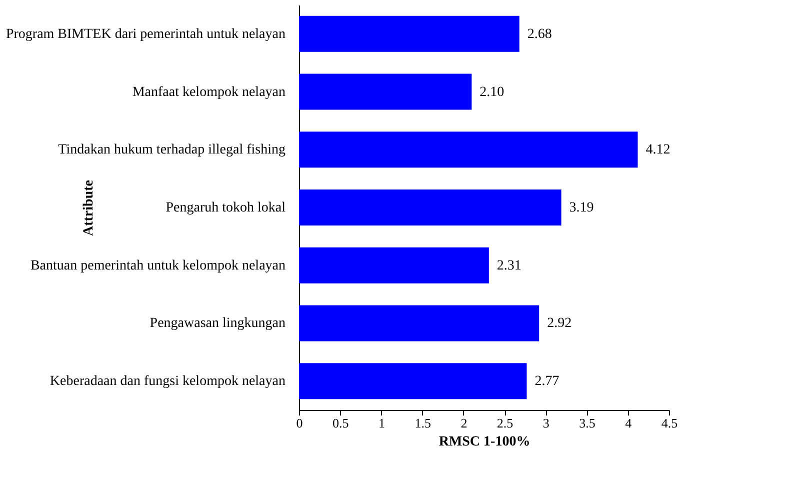 This screenshot has height=486, width=806. I want to click on data-label: 3.19, so click(581, 208).